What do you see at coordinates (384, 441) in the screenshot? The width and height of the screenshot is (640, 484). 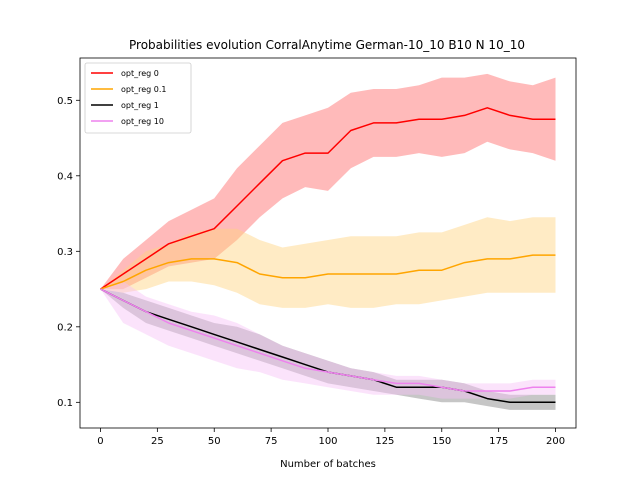 I see `x-tick-label: 125` at bounding box center [384, 441].